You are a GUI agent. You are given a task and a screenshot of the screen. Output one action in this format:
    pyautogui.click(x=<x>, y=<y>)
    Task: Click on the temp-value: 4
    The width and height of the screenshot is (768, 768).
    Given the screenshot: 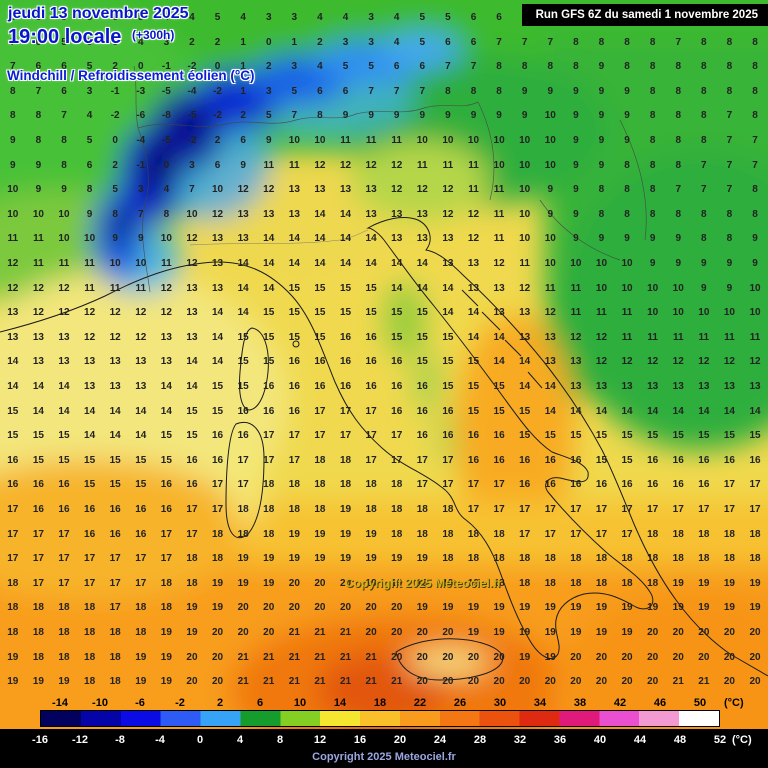 What is the action you would take?
    pyautogui.click(x=89, y=116)
    